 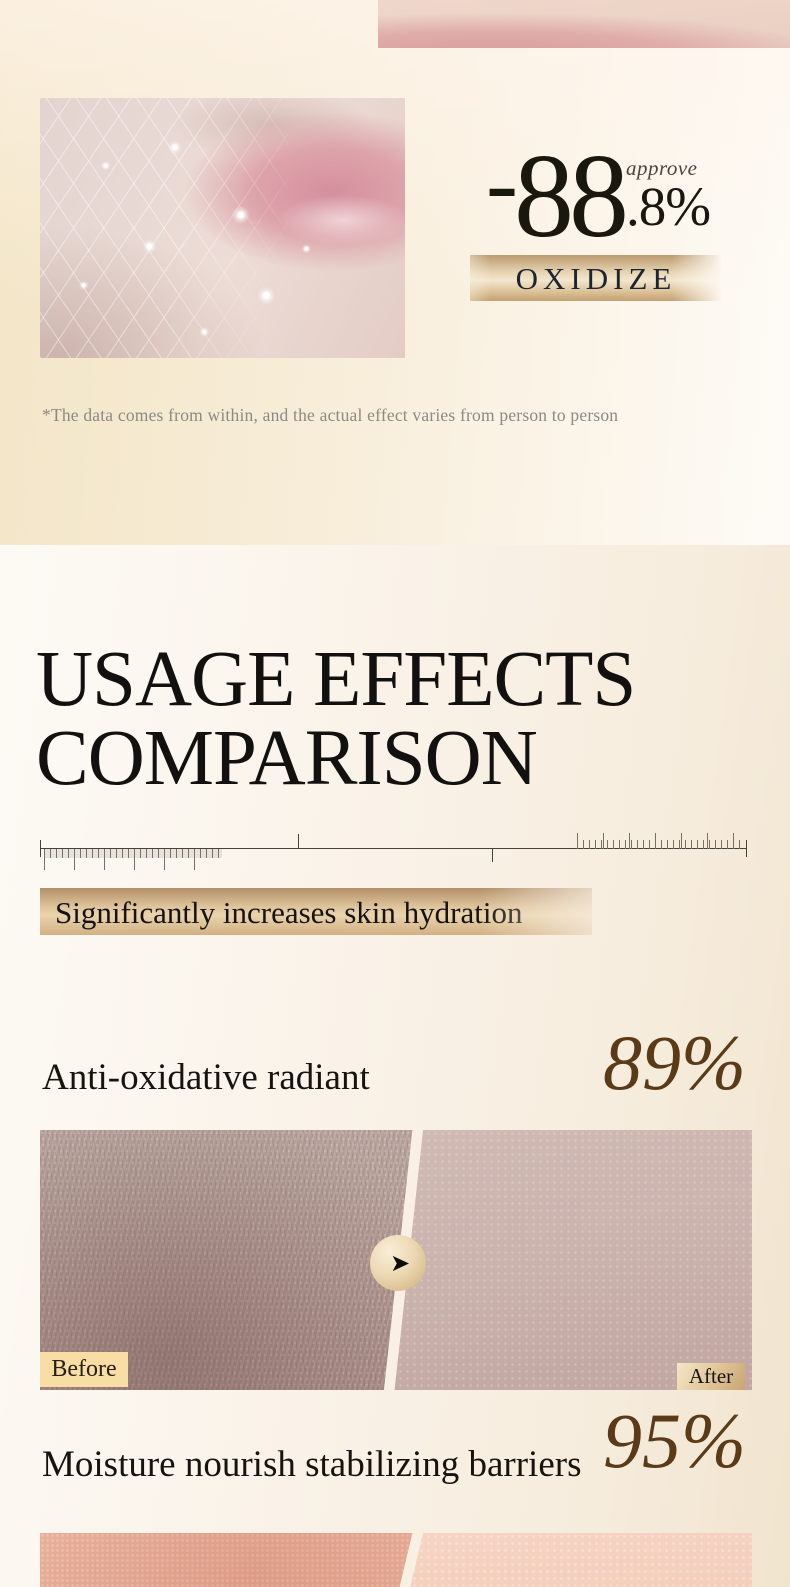 What do you see at coordinates (571, 195) in the screenshot?
I see `stat-big-number: 88` at bounding box center [571, 195].